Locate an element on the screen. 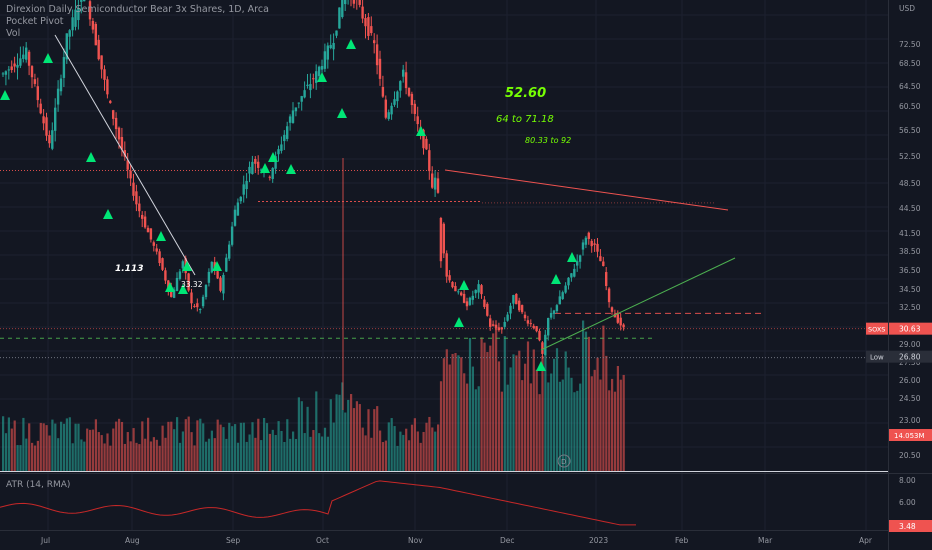 Image resolution: width=932 pixels, height=550 pixels. last-symbol-badge is located at coordinates (877, 328).